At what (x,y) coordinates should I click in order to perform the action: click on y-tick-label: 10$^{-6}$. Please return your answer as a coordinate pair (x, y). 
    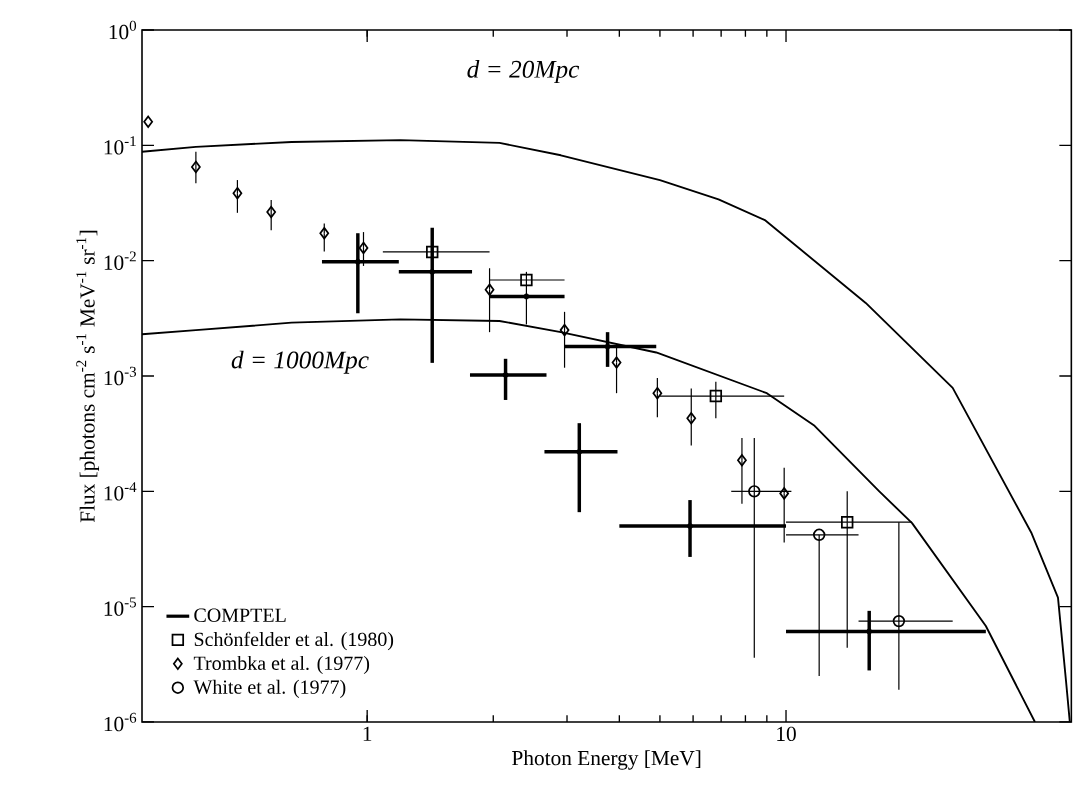
    Looking at the image, I should click on (120, 722).